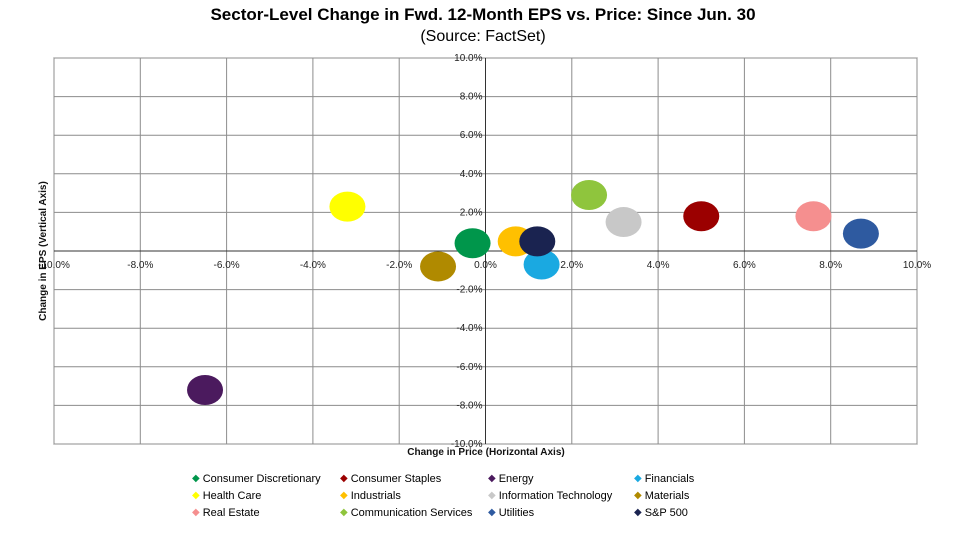  I want to click on data-point-financials, so click(541, 264).